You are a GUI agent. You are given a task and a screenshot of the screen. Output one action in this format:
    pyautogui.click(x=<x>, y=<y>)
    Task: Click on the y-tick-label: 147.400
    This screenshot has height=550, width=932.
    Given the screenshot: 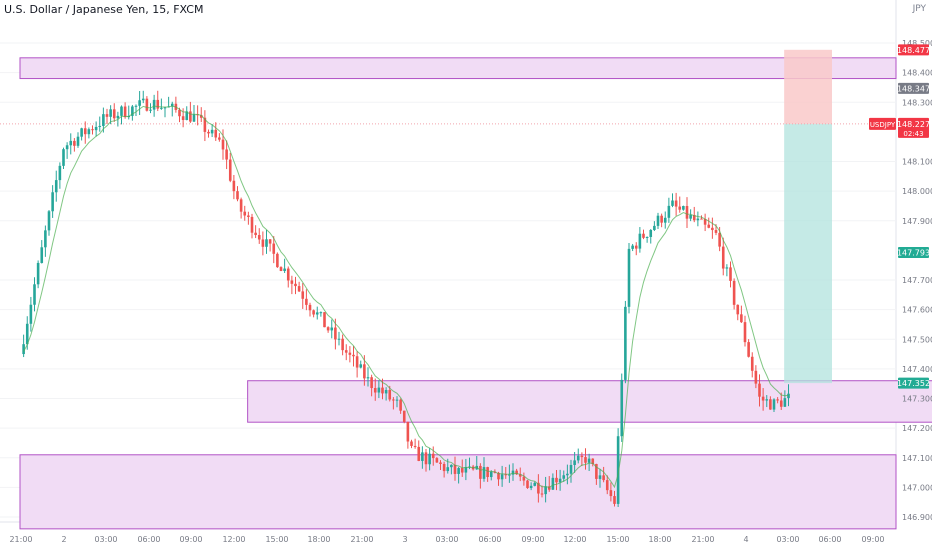 What is the action you would take?
    pyautogui.click(x=917, y=369)
    